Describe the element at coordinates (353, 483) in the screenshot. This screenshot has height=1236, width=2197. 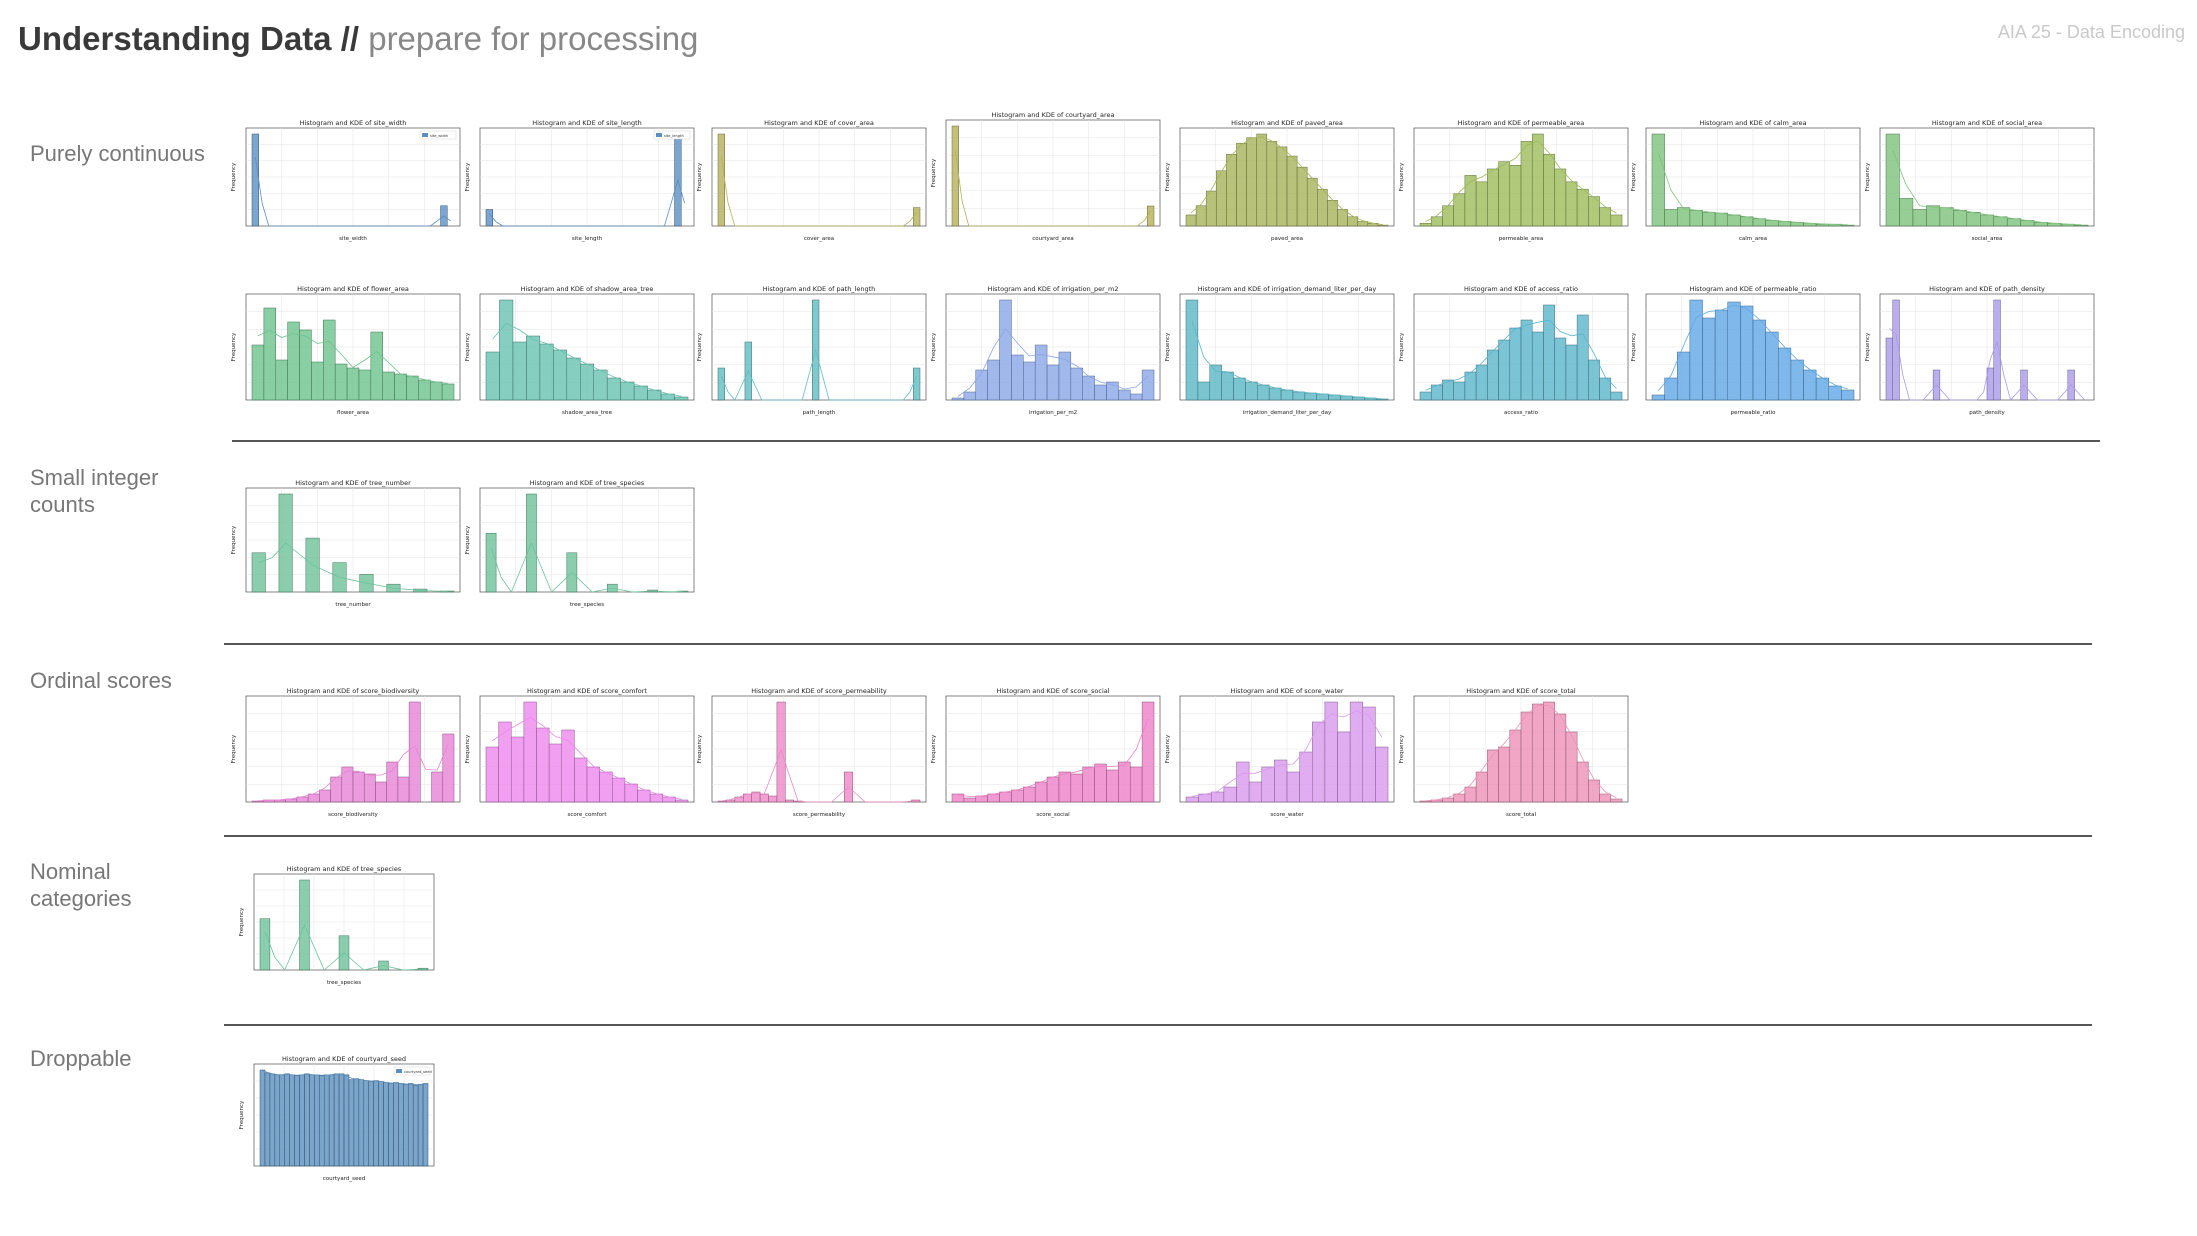
I see `chart-title: Histogram and KDE of tree_number` at that location.